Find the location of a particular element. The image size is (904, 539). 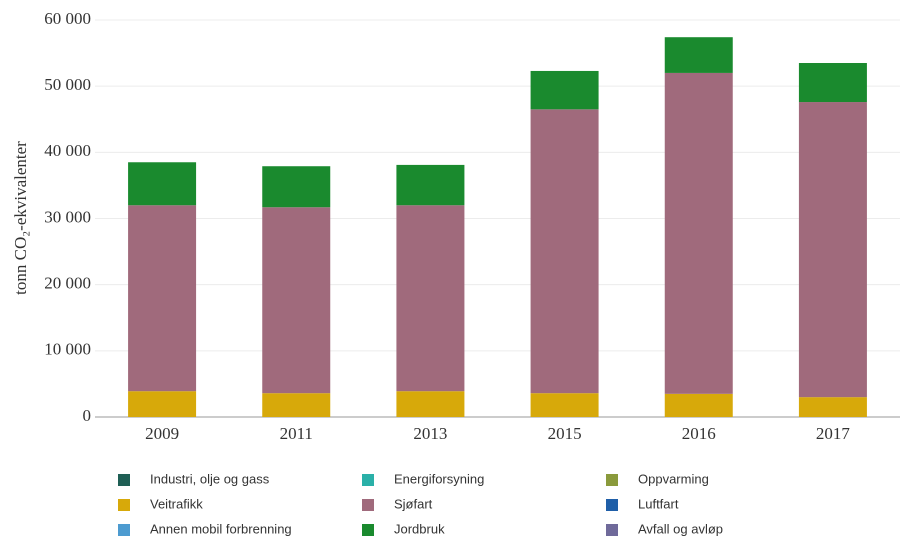

y-tick-label: 60 000 is located at coordinates (67, 18).